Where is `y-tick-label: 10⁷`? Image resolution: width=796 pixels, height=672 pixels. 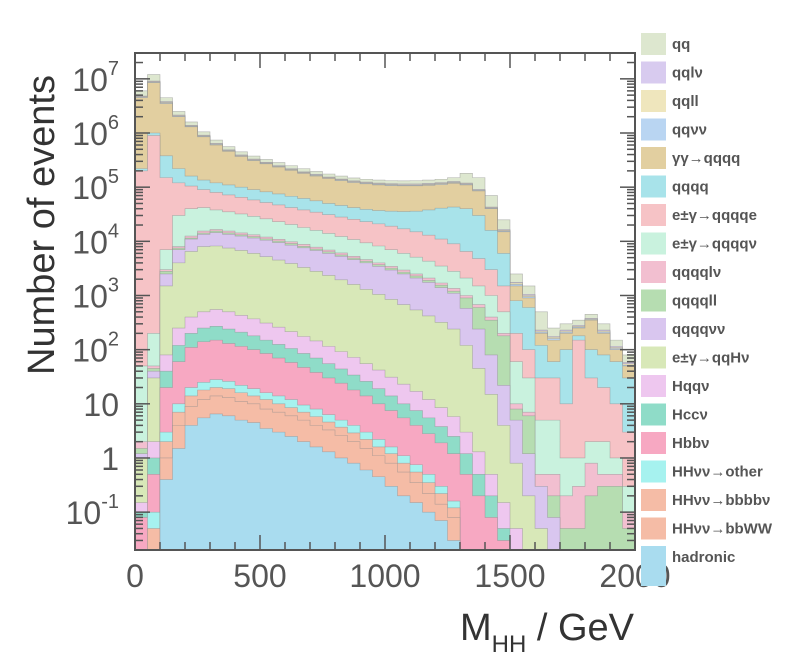 y-tick-label: 10⁷ is located at coordinates (95, 78).